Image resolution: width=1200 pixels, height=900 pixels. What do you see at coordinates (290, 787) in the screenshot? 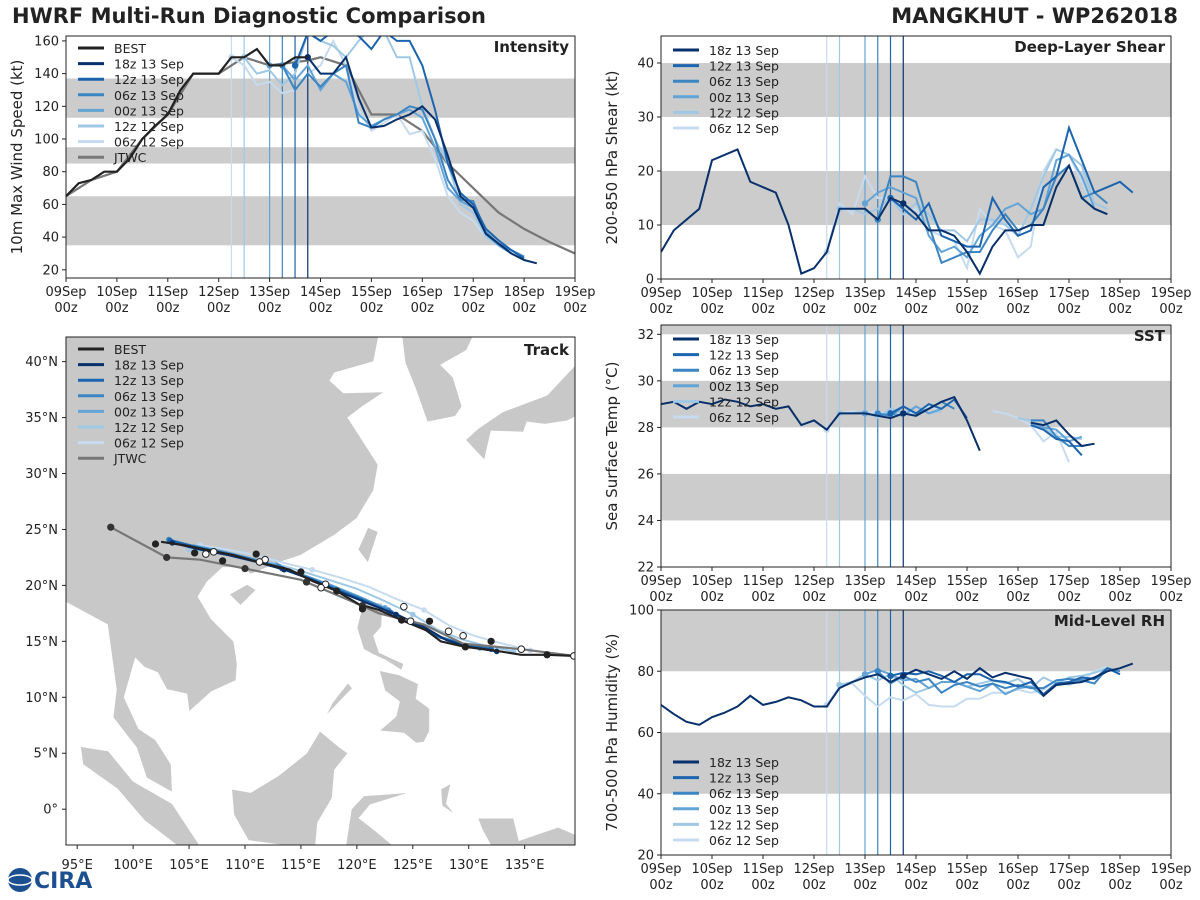
I see `borneo-island` at bounding box center [290, 787].